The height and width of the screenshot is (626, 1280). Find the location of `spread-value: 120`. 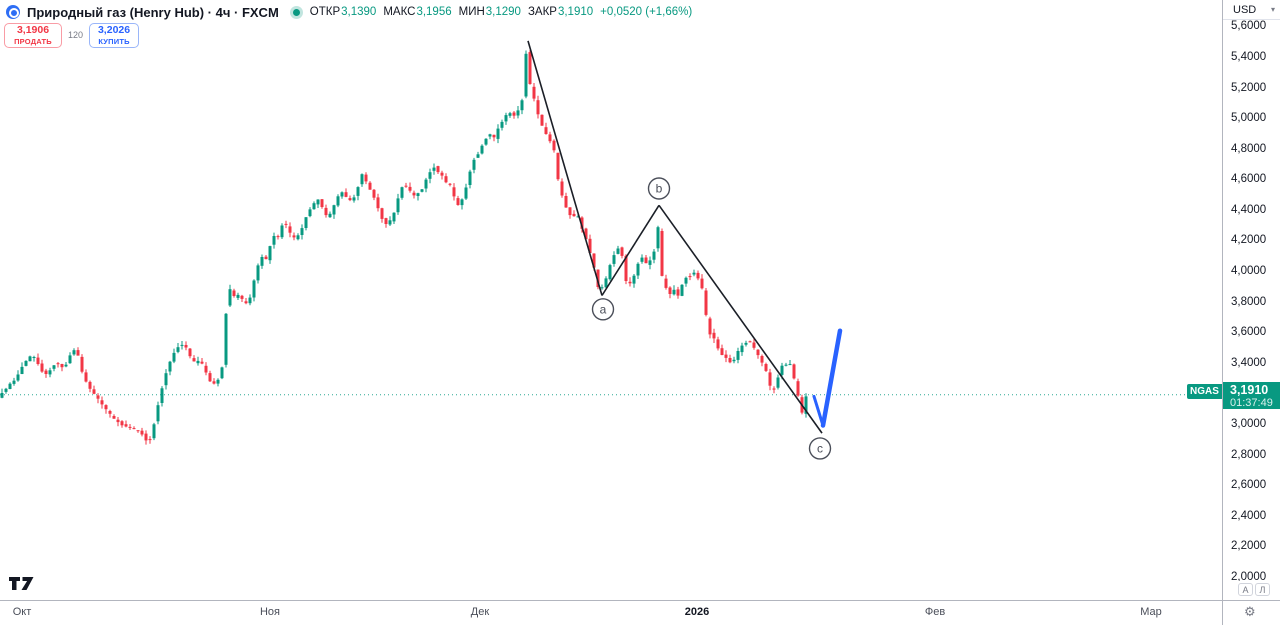

spread-value: 120 is located at coordinates (76, 35).